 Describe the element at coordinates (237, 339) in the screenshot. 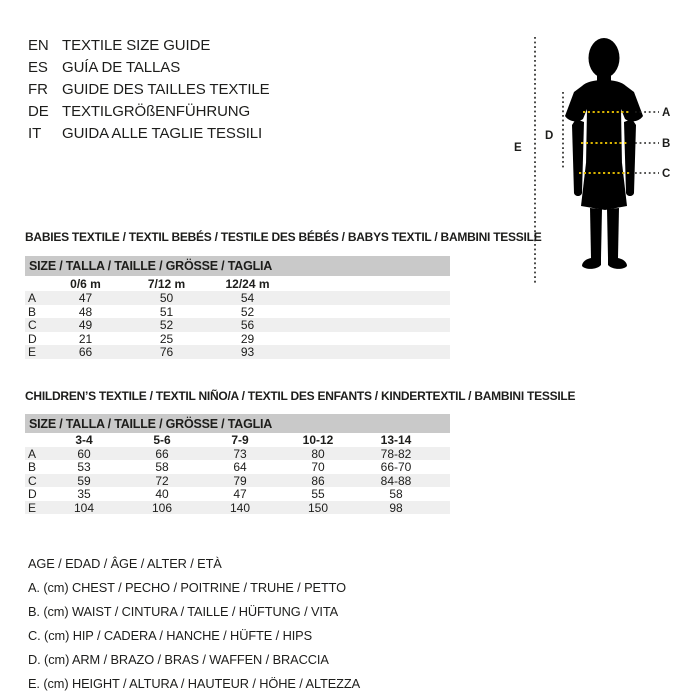

I see `table-row: D 21 25 29` at that location.